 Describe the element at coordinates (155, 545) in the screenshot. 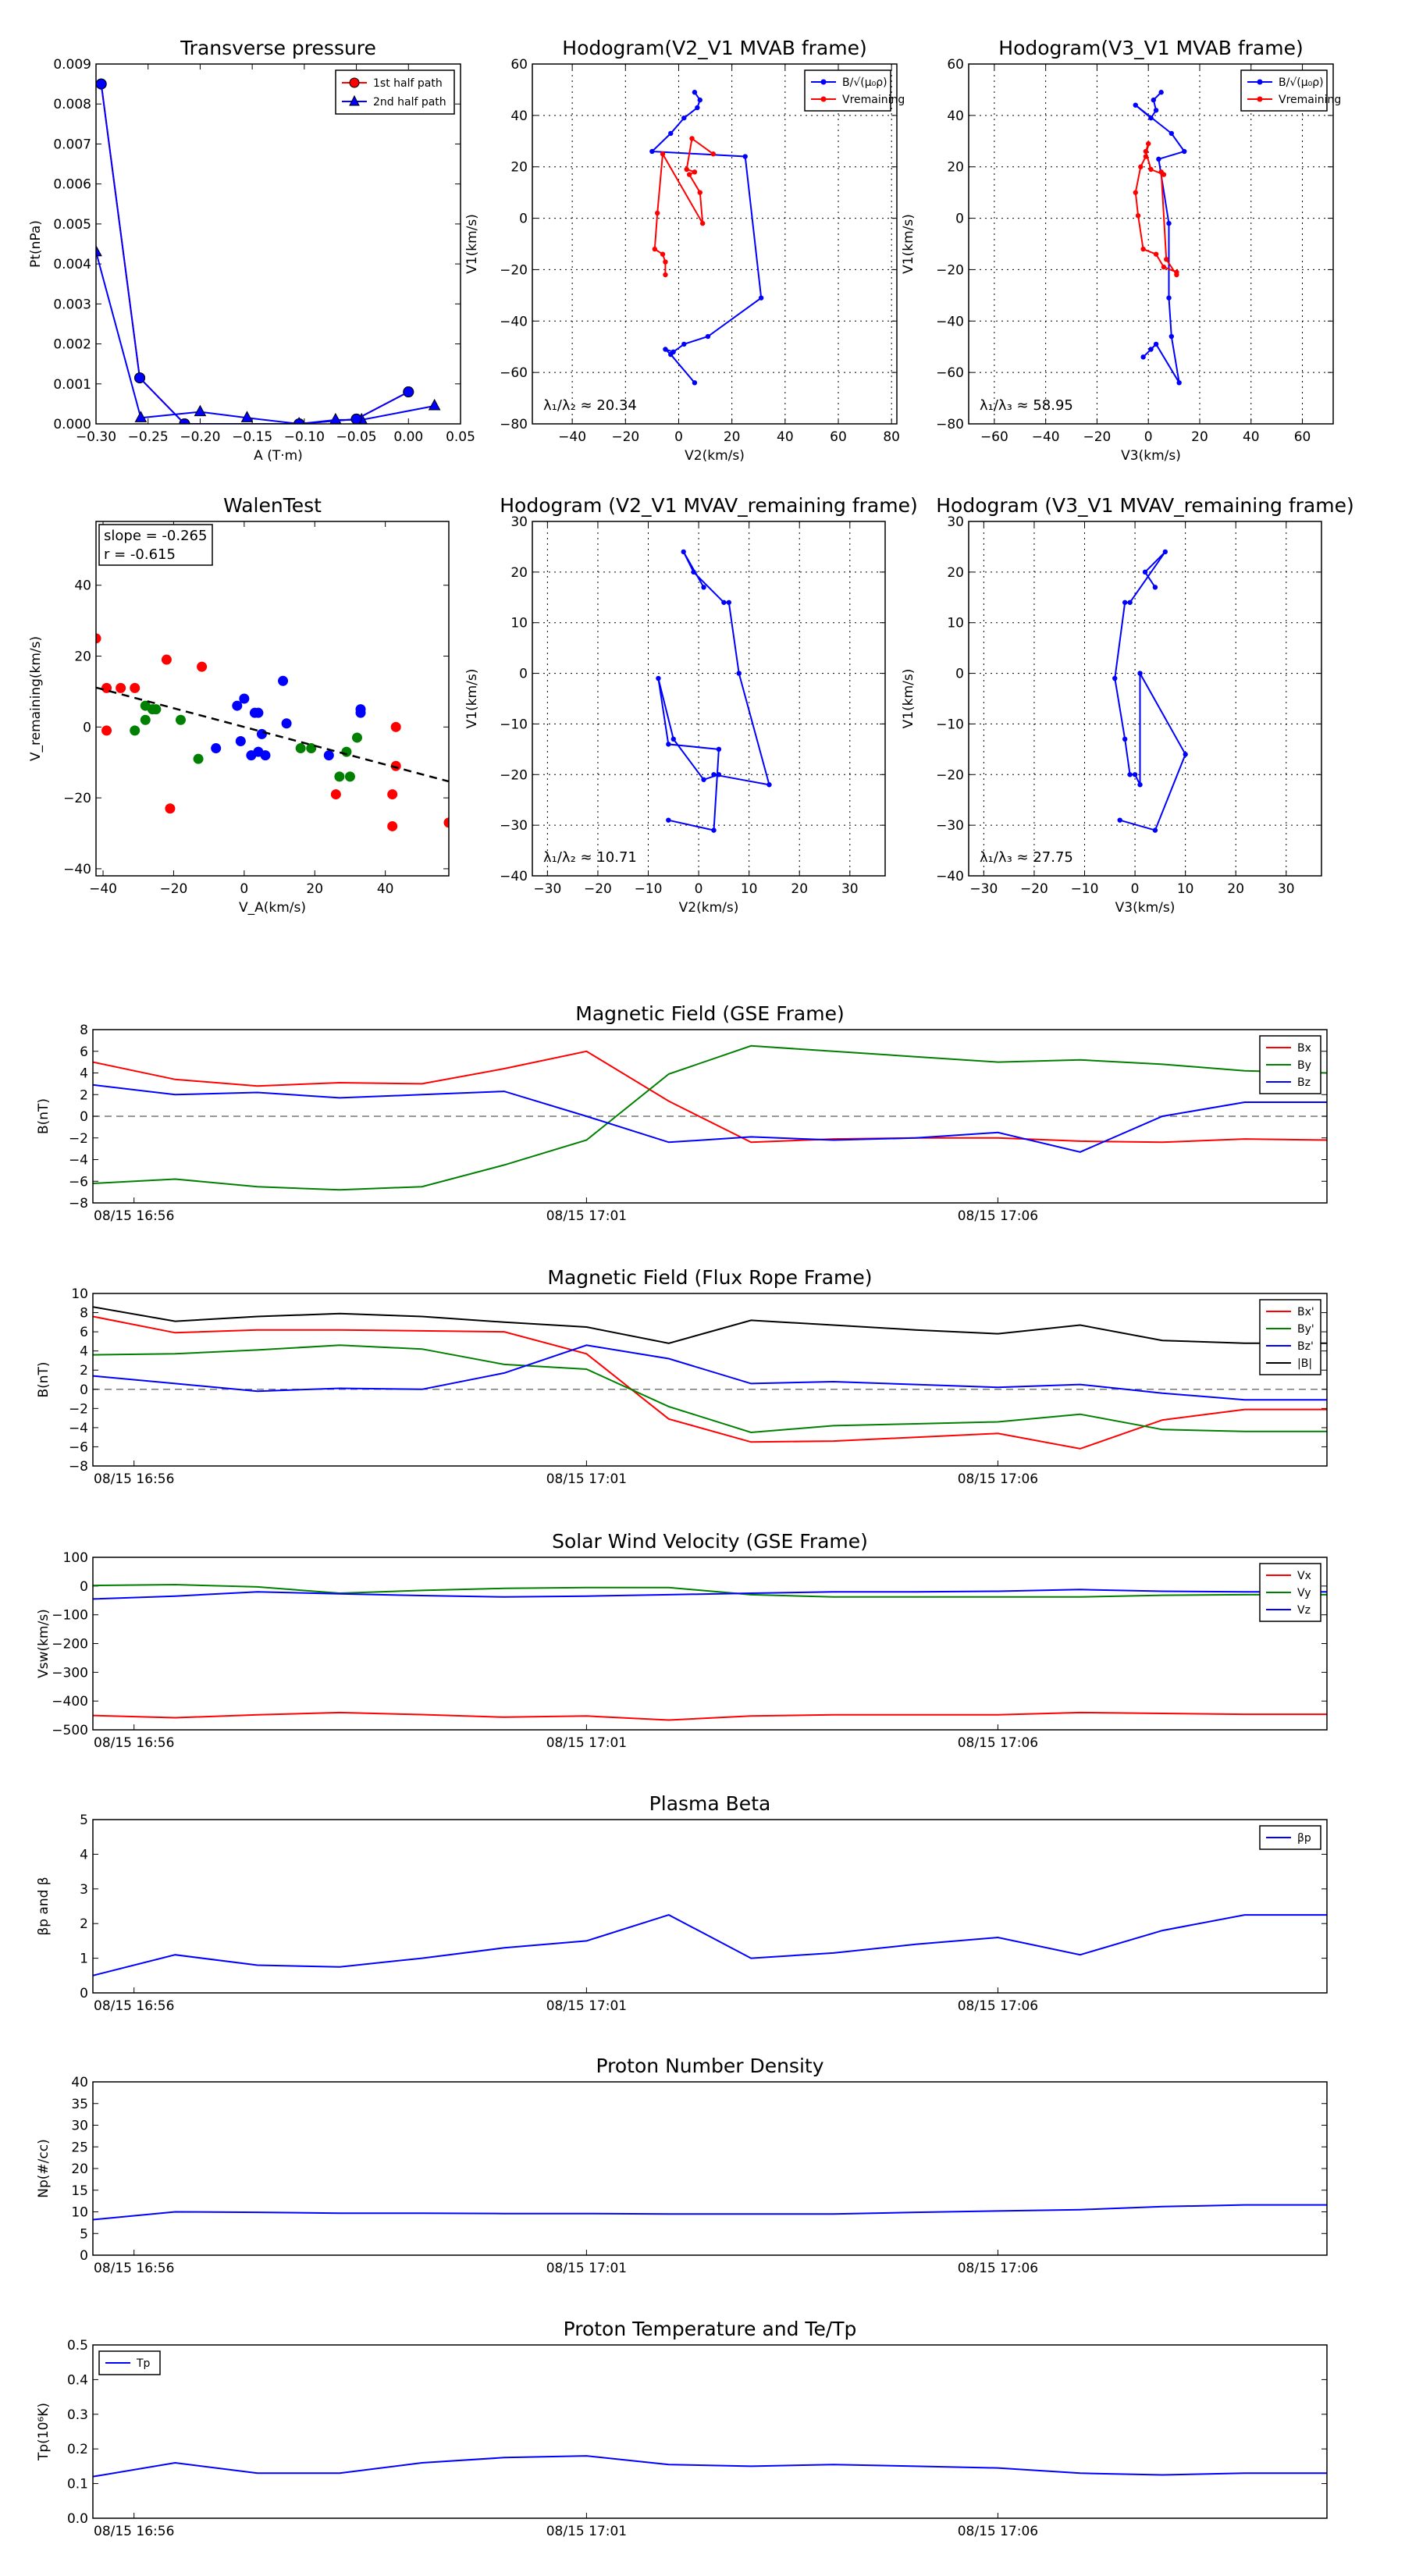

I see `annotation-box` at that location.